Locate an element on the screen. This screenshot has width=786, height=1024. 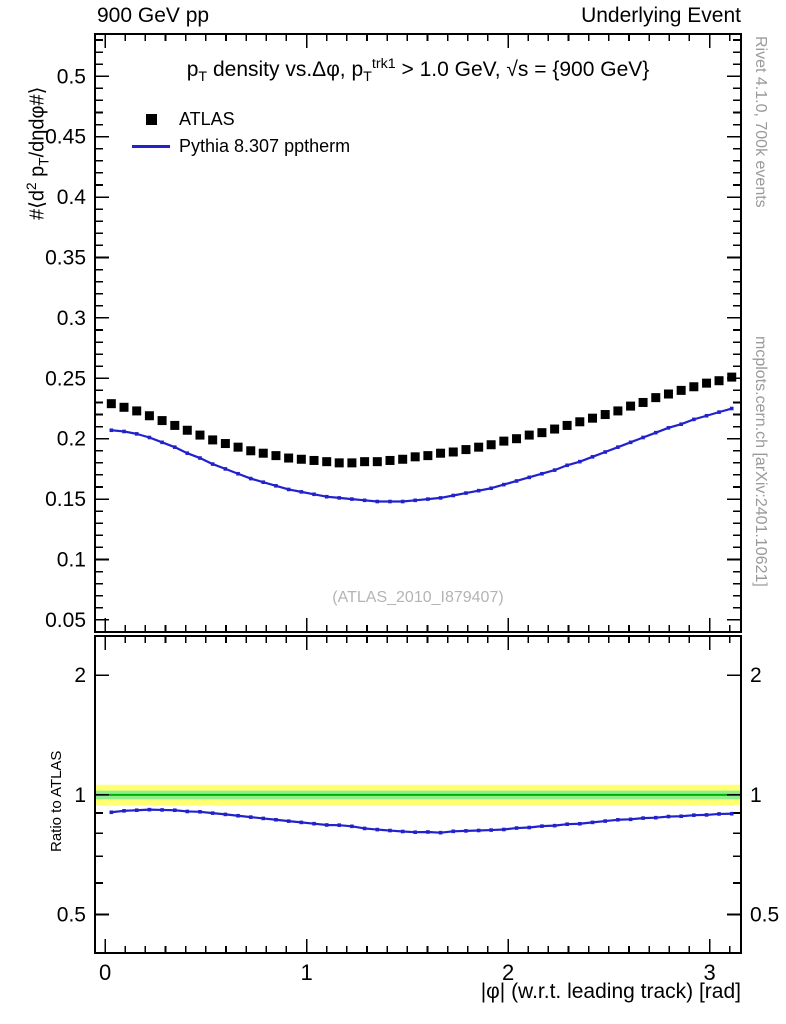
ratio-y-tick-label: 1 is located at coordinates (80, 795).